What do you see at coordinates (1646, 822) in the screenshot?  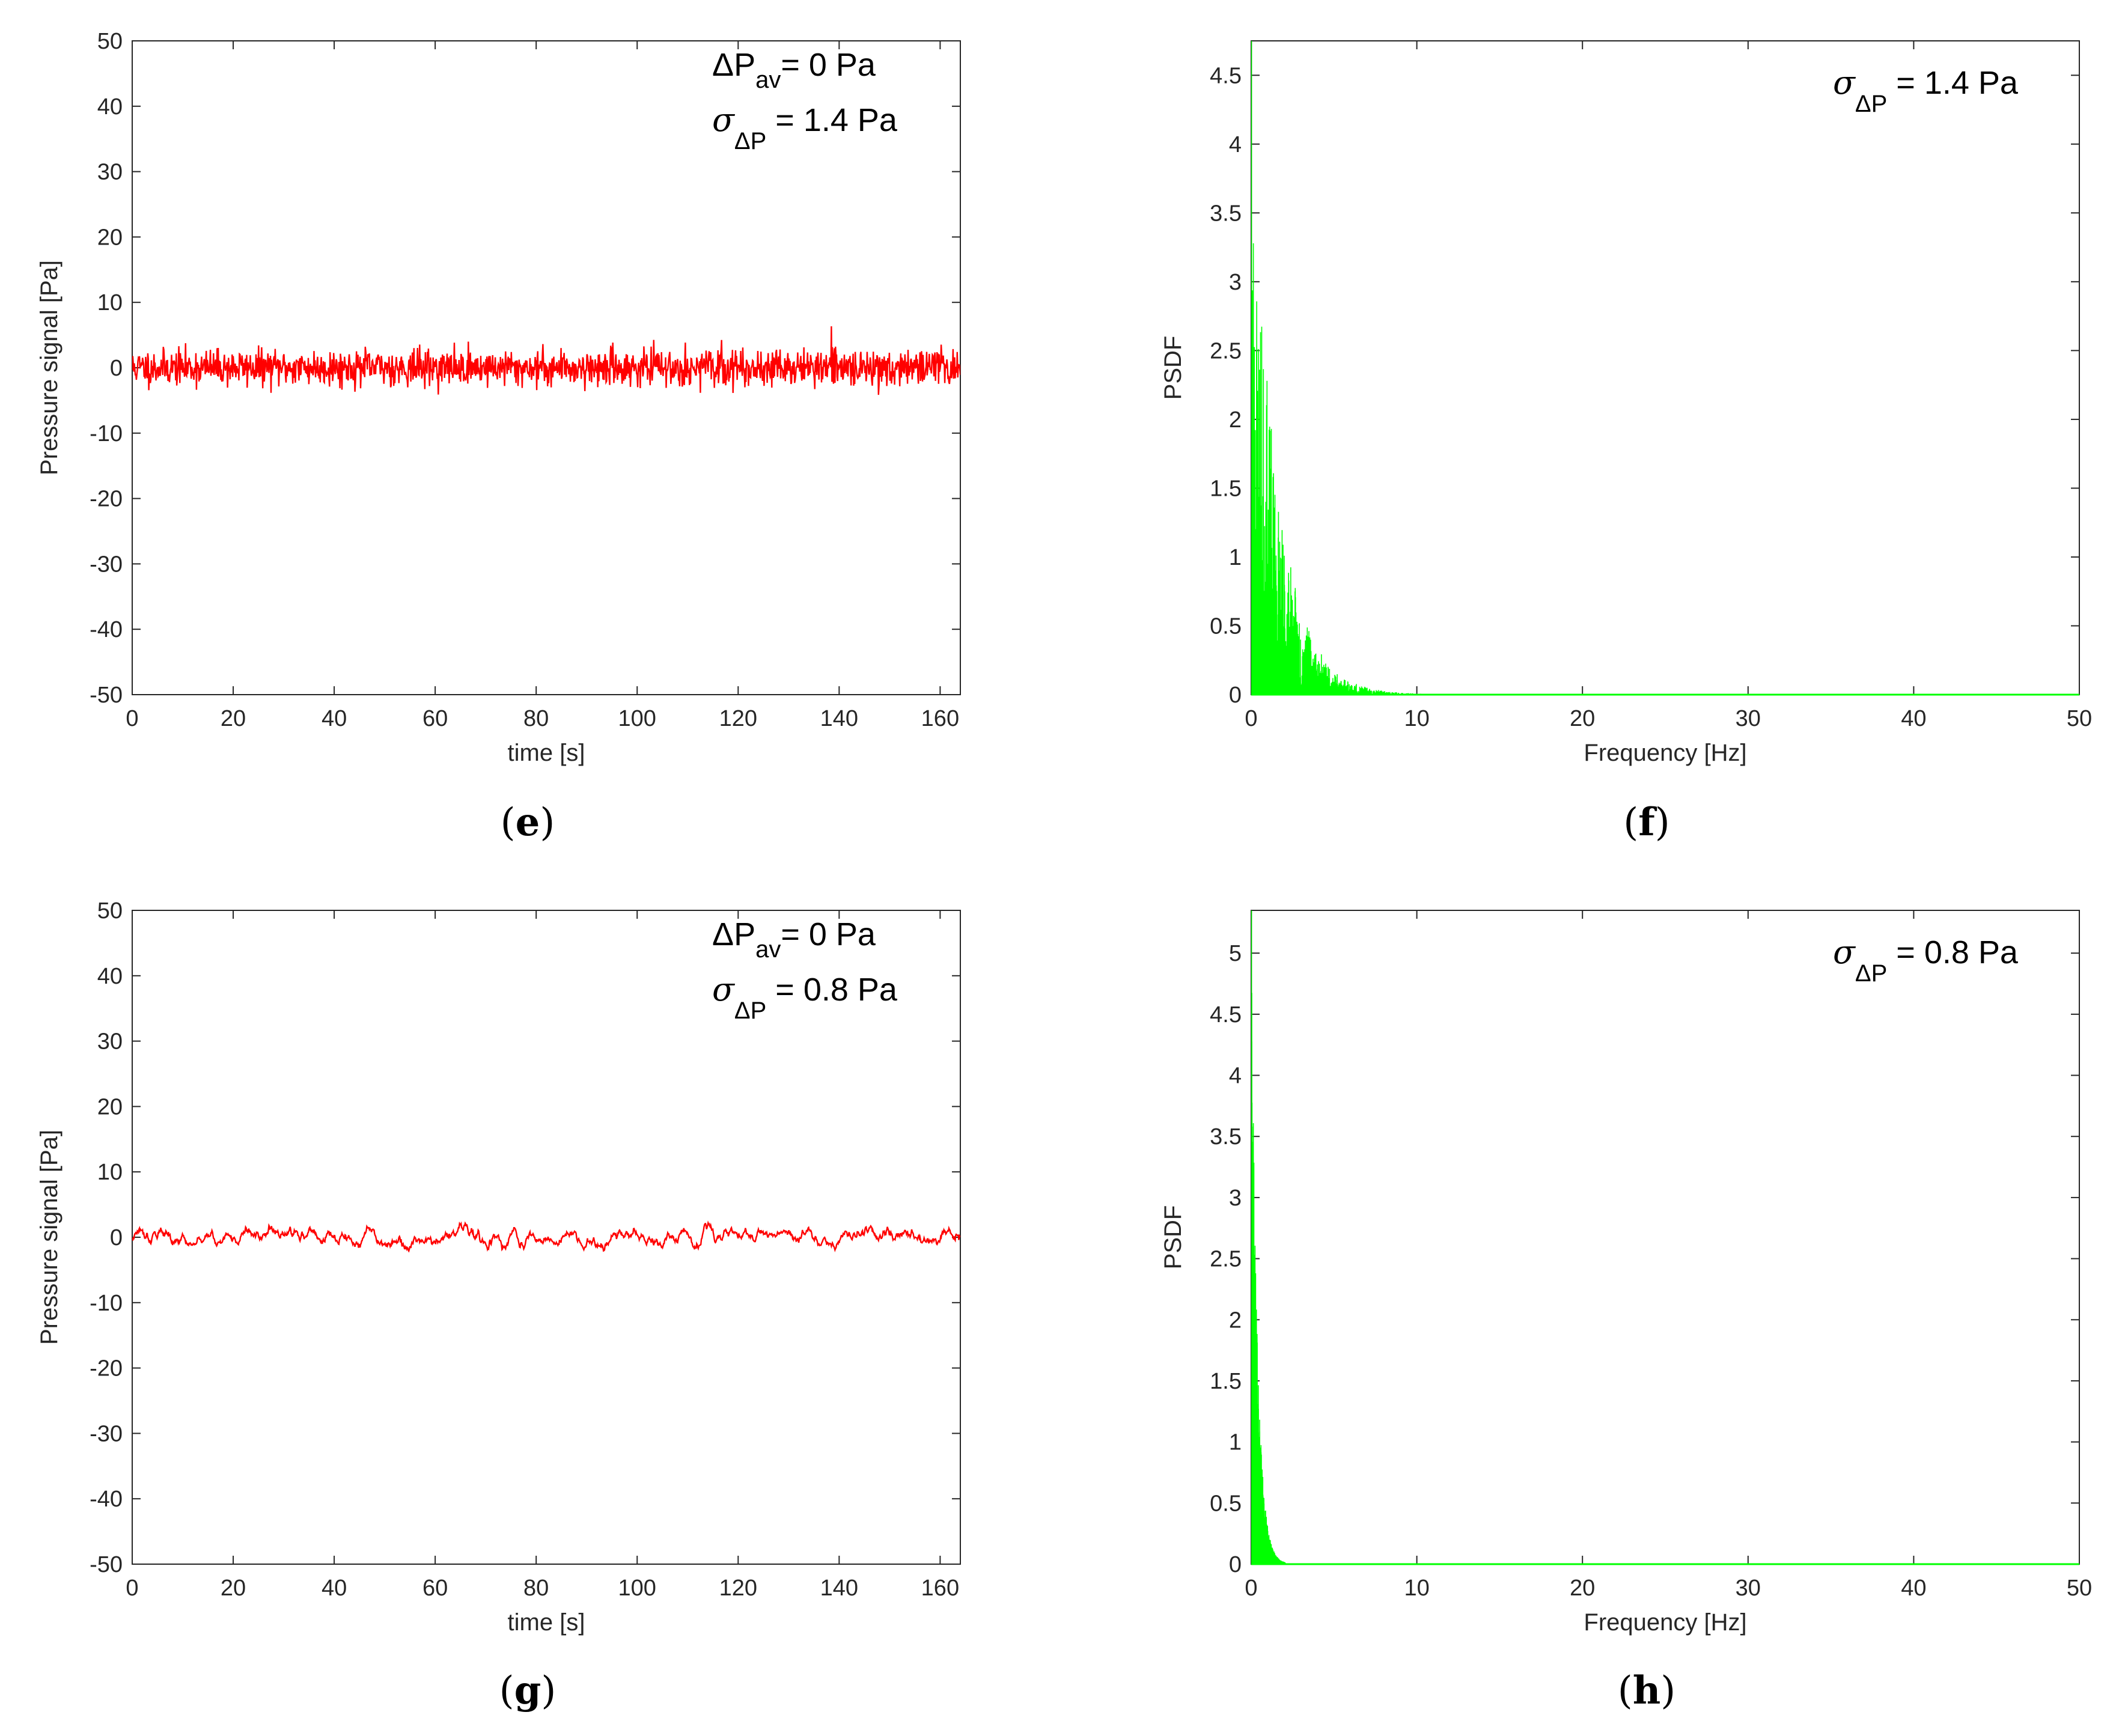 I see `panel-caption-f: (f)` at bounding box center [1646, 822].